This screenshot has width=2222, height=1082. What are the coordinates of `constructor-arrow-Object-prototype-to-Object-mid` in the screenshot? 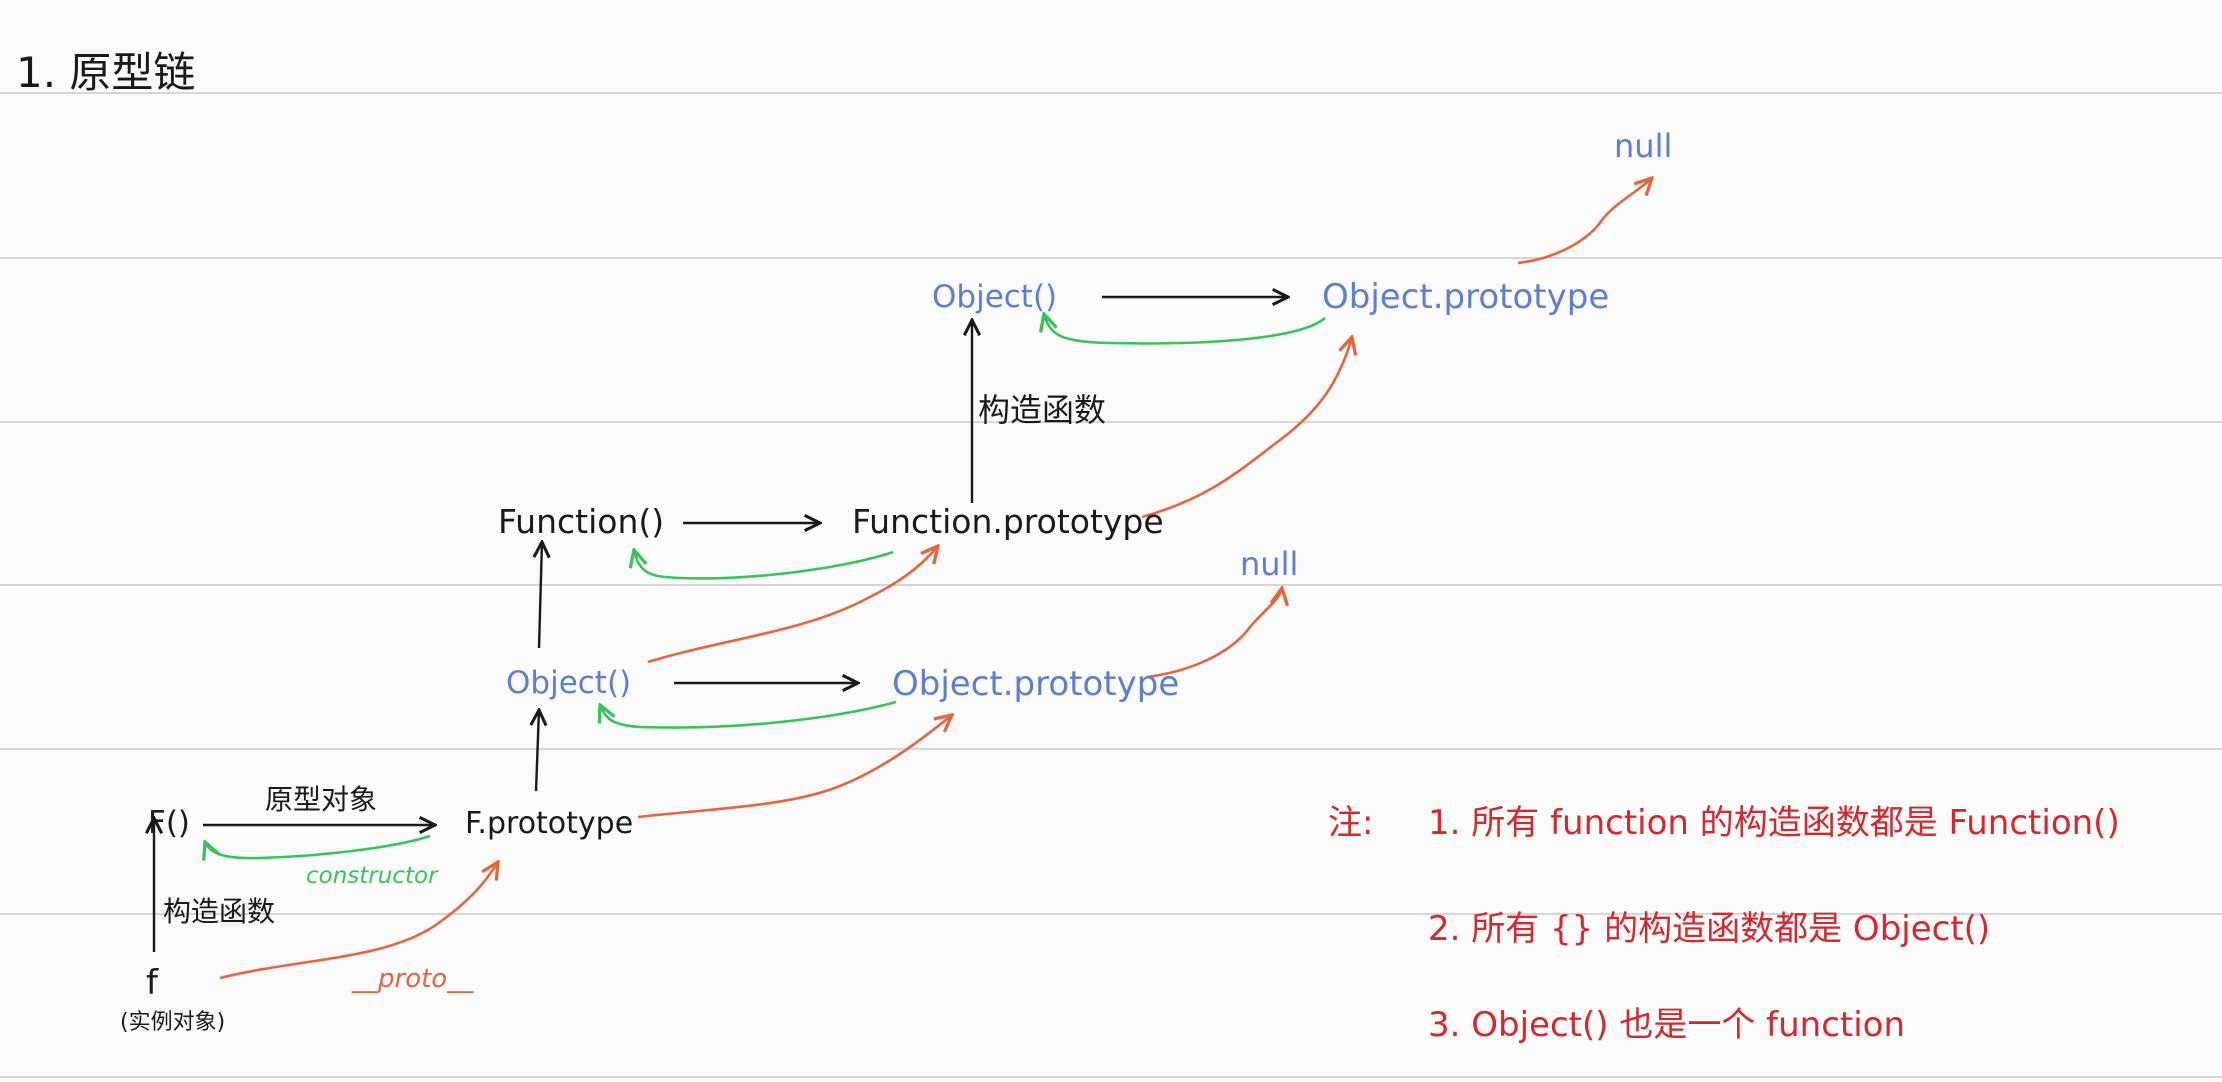 It's located at (748, 715).